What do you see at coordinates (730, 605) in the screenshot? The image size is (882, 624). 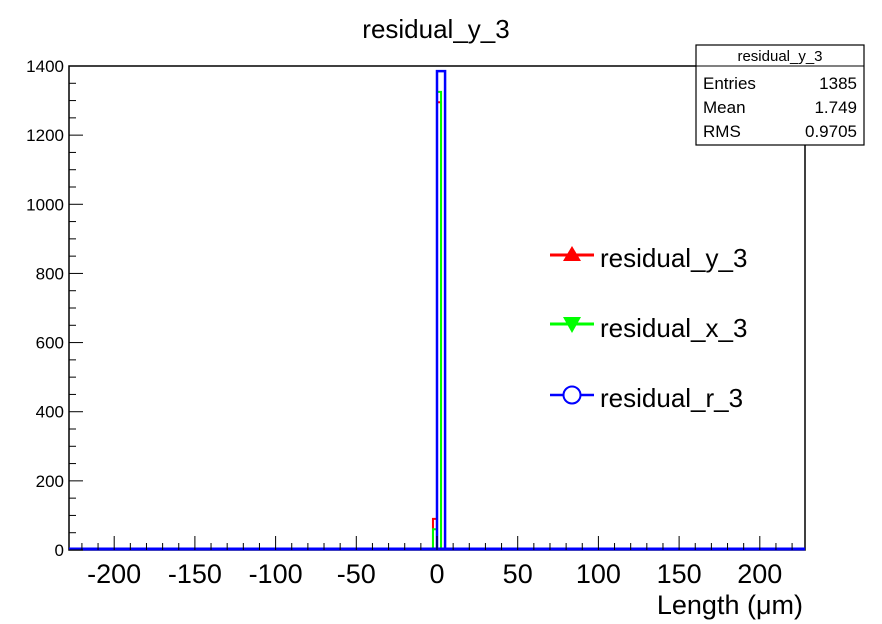 I see `x-axis-label: Length (μm)` at bounding box center [730, 605].